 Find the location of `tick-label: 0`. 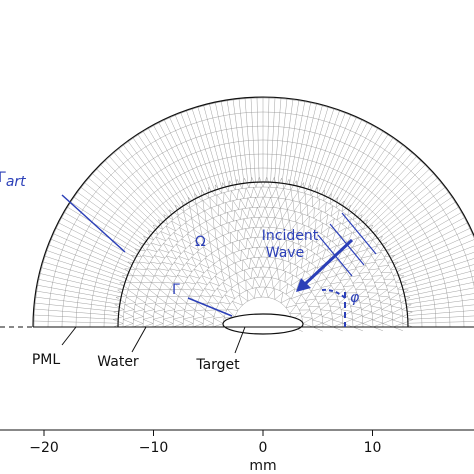

tick-label: 0 is located at coordinates (263, 448).